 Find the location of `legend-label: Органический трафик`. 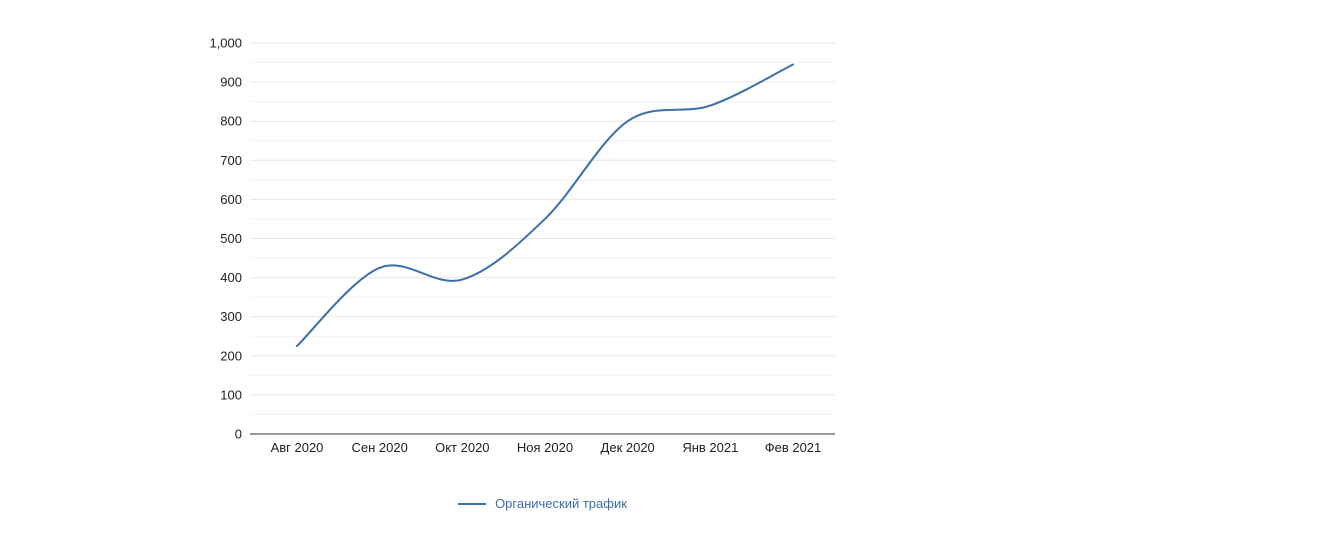

legend-label: Органический трафик is located at coordinates (561, 503).